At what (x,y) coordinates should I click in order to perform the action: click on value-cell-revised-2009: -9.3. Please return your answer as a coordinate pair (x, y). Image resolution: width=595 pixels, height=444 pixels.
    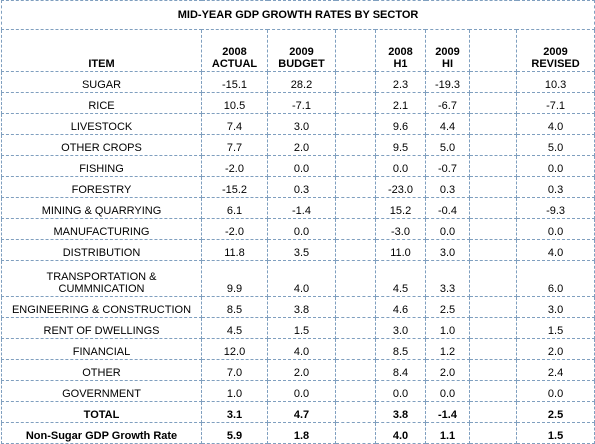
    Looking at the image, I should click on (555, 208).